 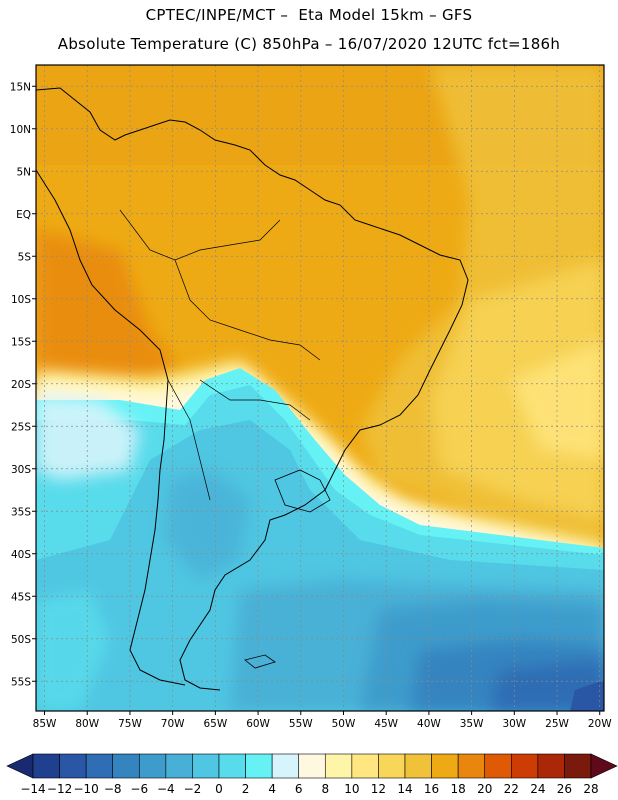 I want to click on lat-label: 20S, so click(x=21, y=385).